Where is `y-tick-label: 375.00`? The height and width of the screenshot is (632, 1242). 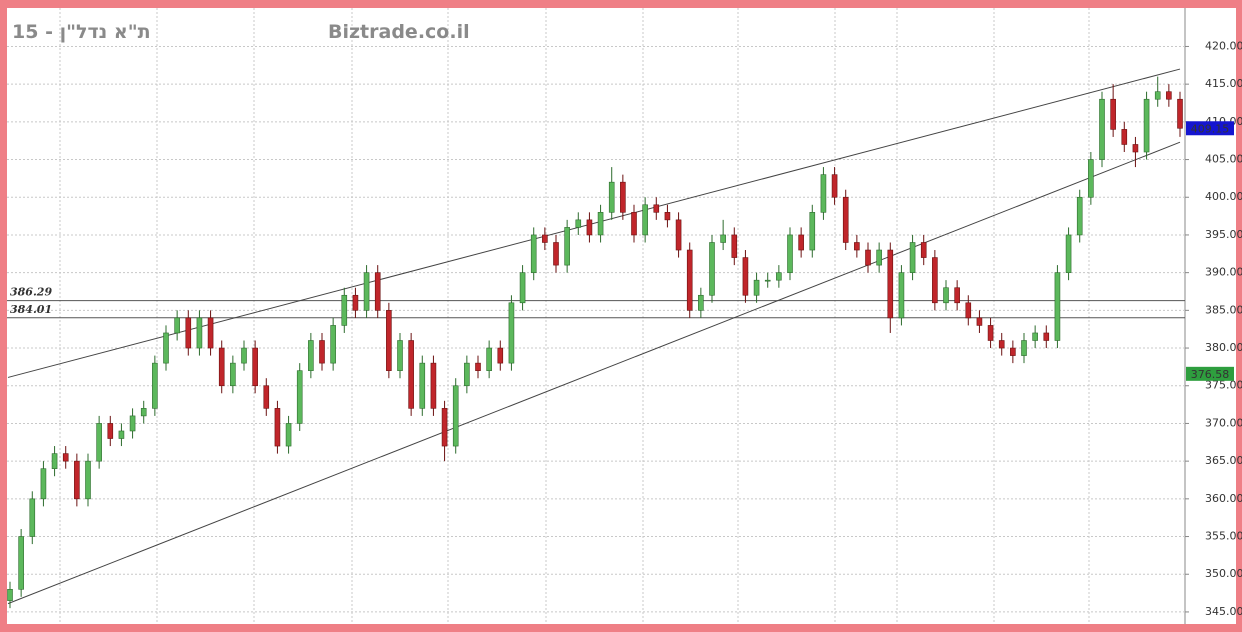 y-tick-label: 375.00 is located at coordinates (1223, 385).